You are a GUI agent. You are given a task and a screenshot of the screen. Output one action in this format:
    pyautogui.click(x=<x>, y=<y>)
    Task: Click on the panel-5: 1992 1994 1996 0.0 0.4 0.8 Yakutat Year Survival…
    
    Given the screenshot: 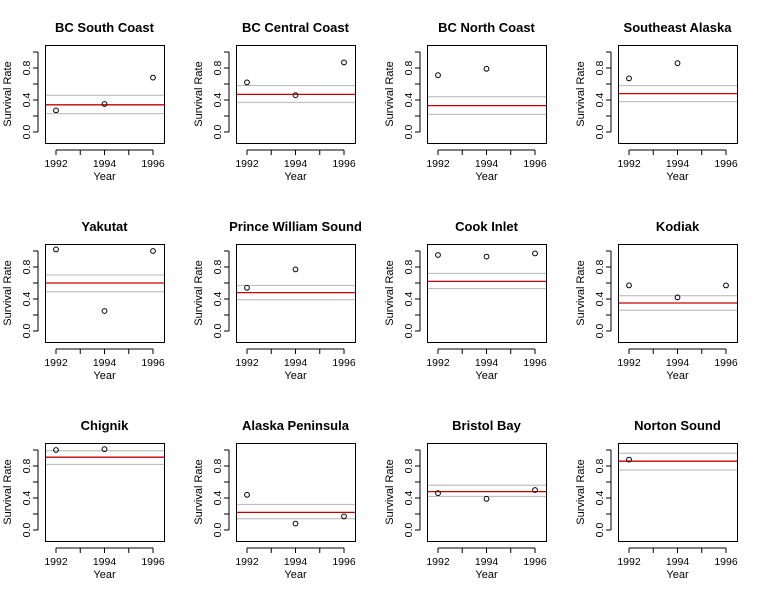 What is the action you would take?
    pyautogui.click(x=83, y=300)
    